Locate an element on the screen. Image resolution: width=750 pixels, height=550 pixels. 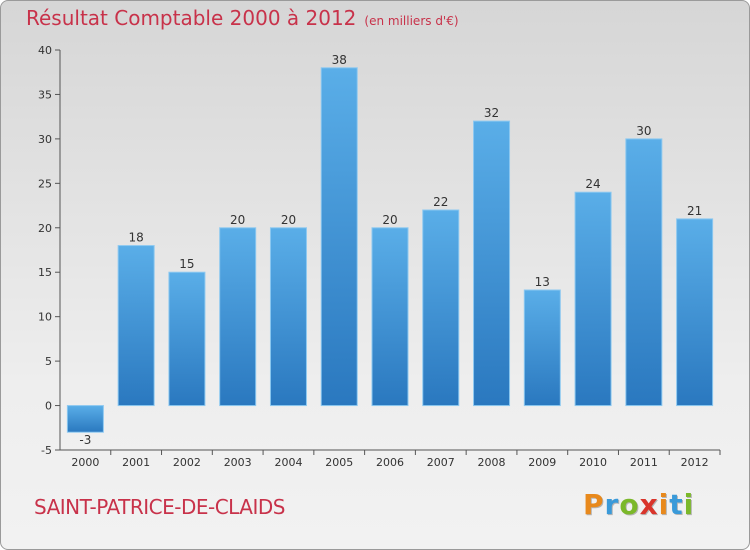
logo-letter: o is located at coordinates (629, 504).